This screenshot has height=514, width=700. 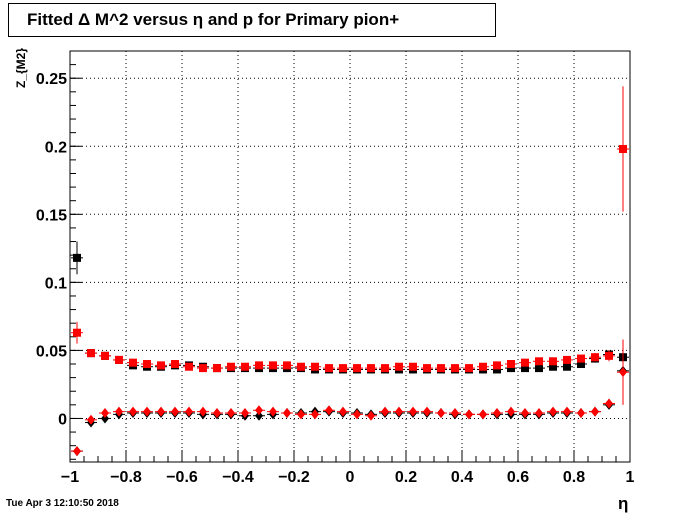 What do you see at coordinates (21, 67) in the screenshot?
I see `y-axis-label: Z_{M2}` at bounding box center [21, 67].